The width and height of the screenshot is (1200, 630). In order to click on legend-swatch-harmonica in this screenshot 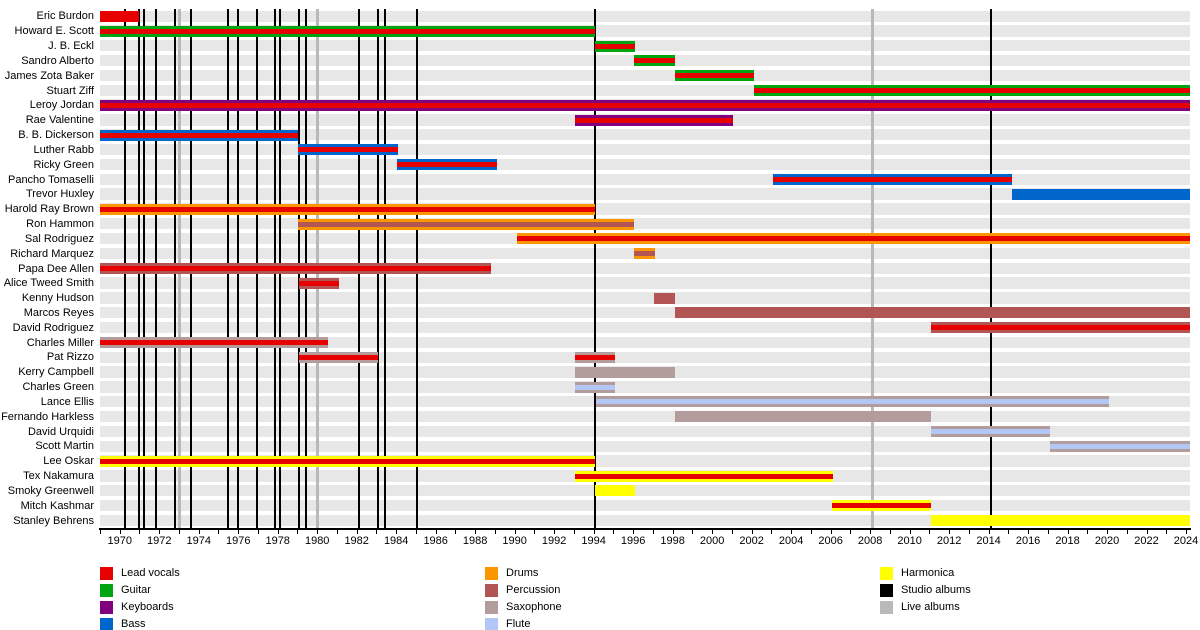, I will do `click(886, 573)`.